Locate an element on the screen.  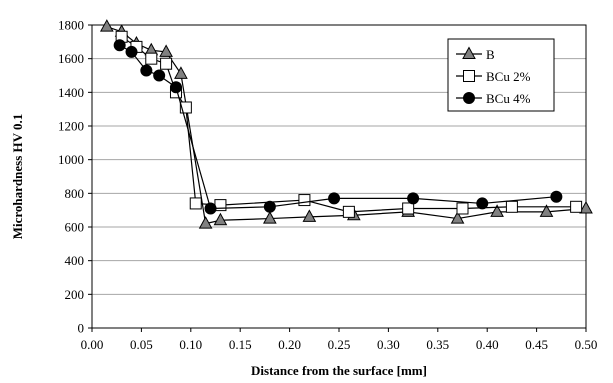
legend-item: BCu 4% is located at coordinates (493, 98).